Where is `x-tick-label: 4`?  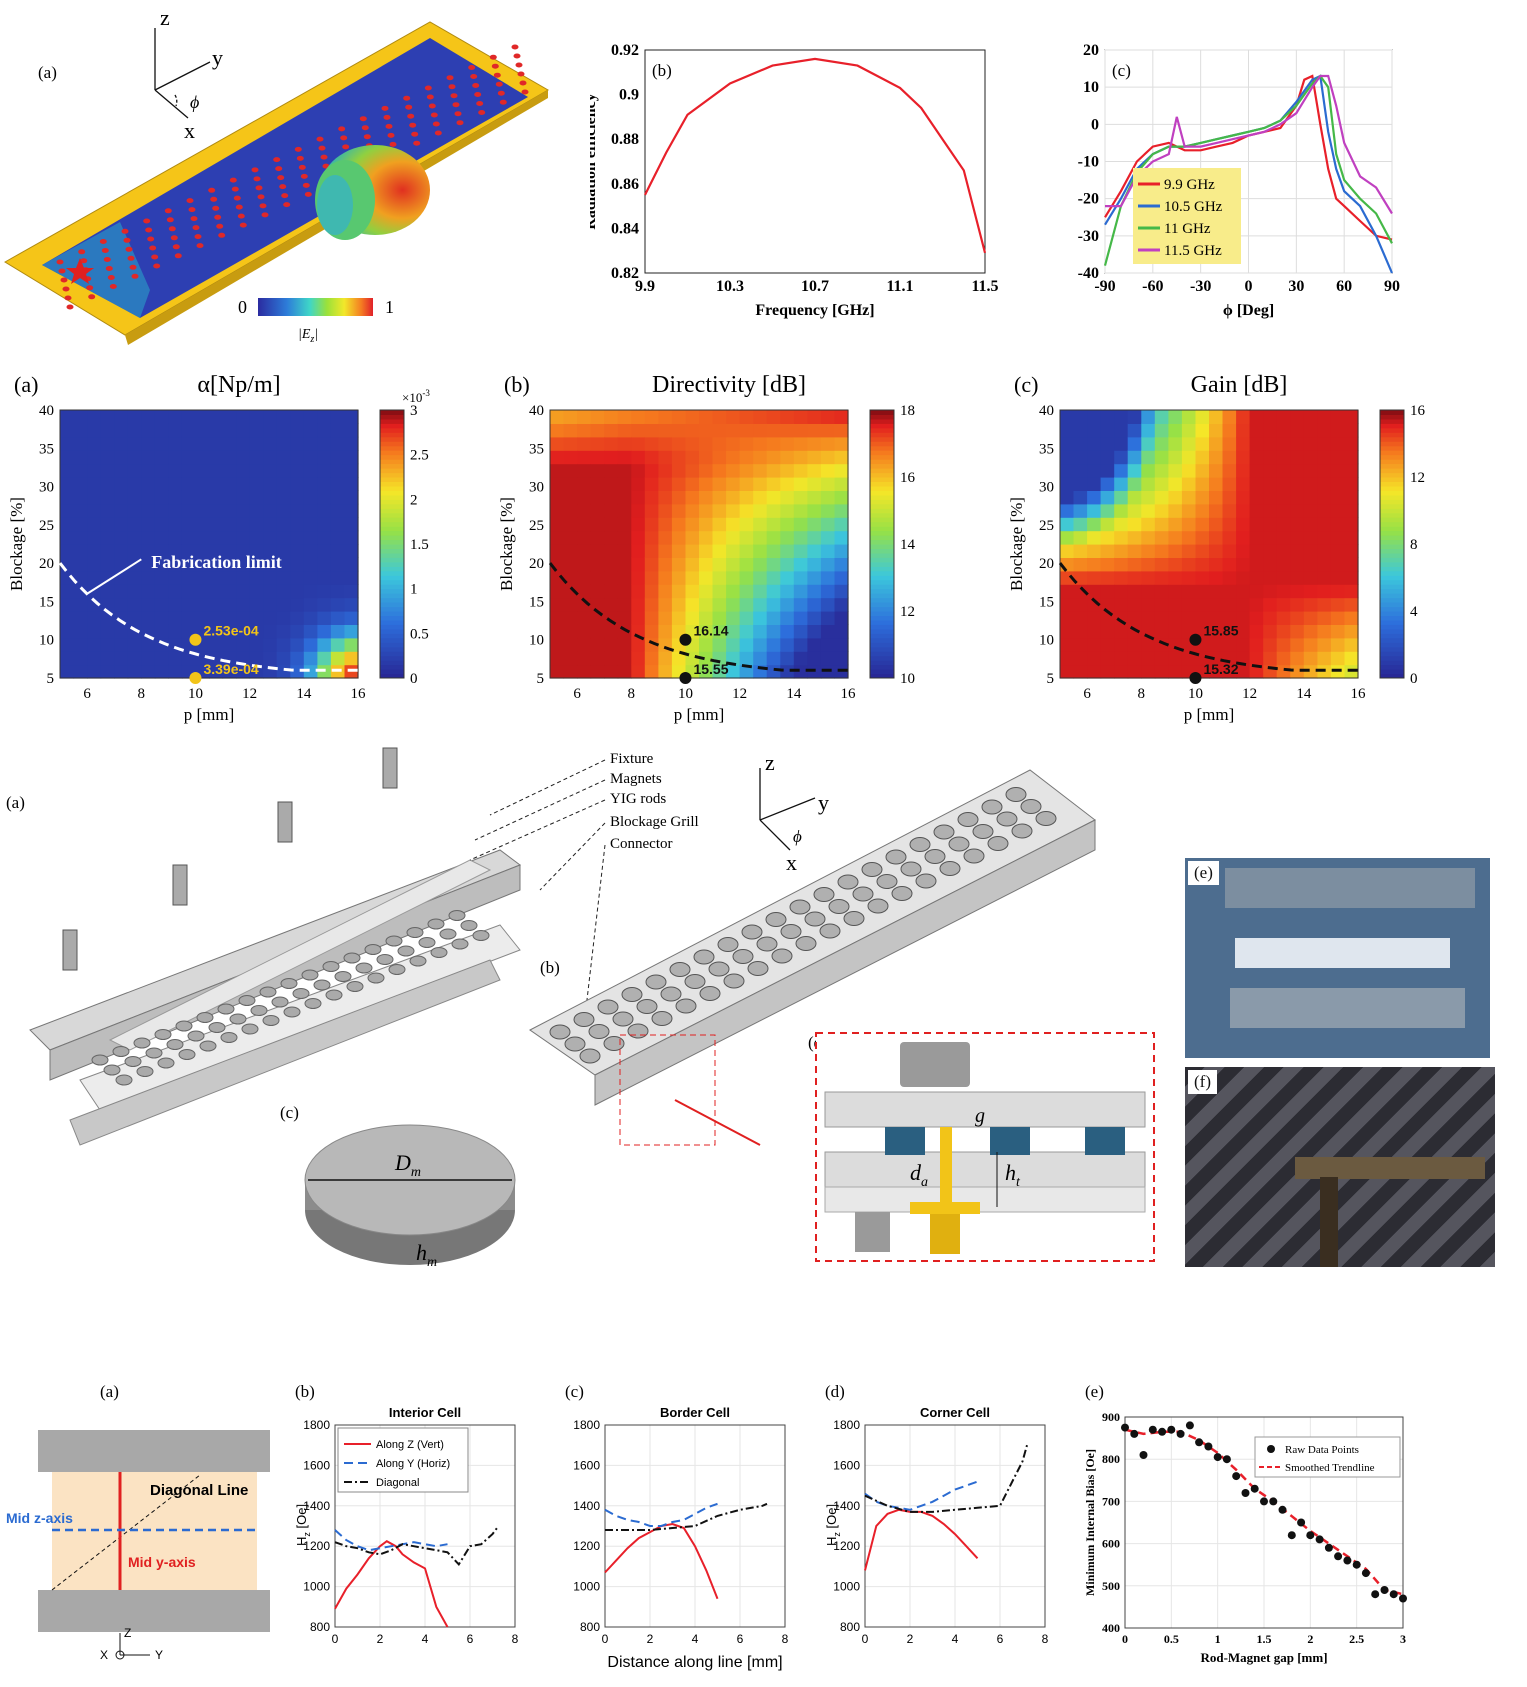
x-tick-label: 4 is located at coordinates (695, 1639).